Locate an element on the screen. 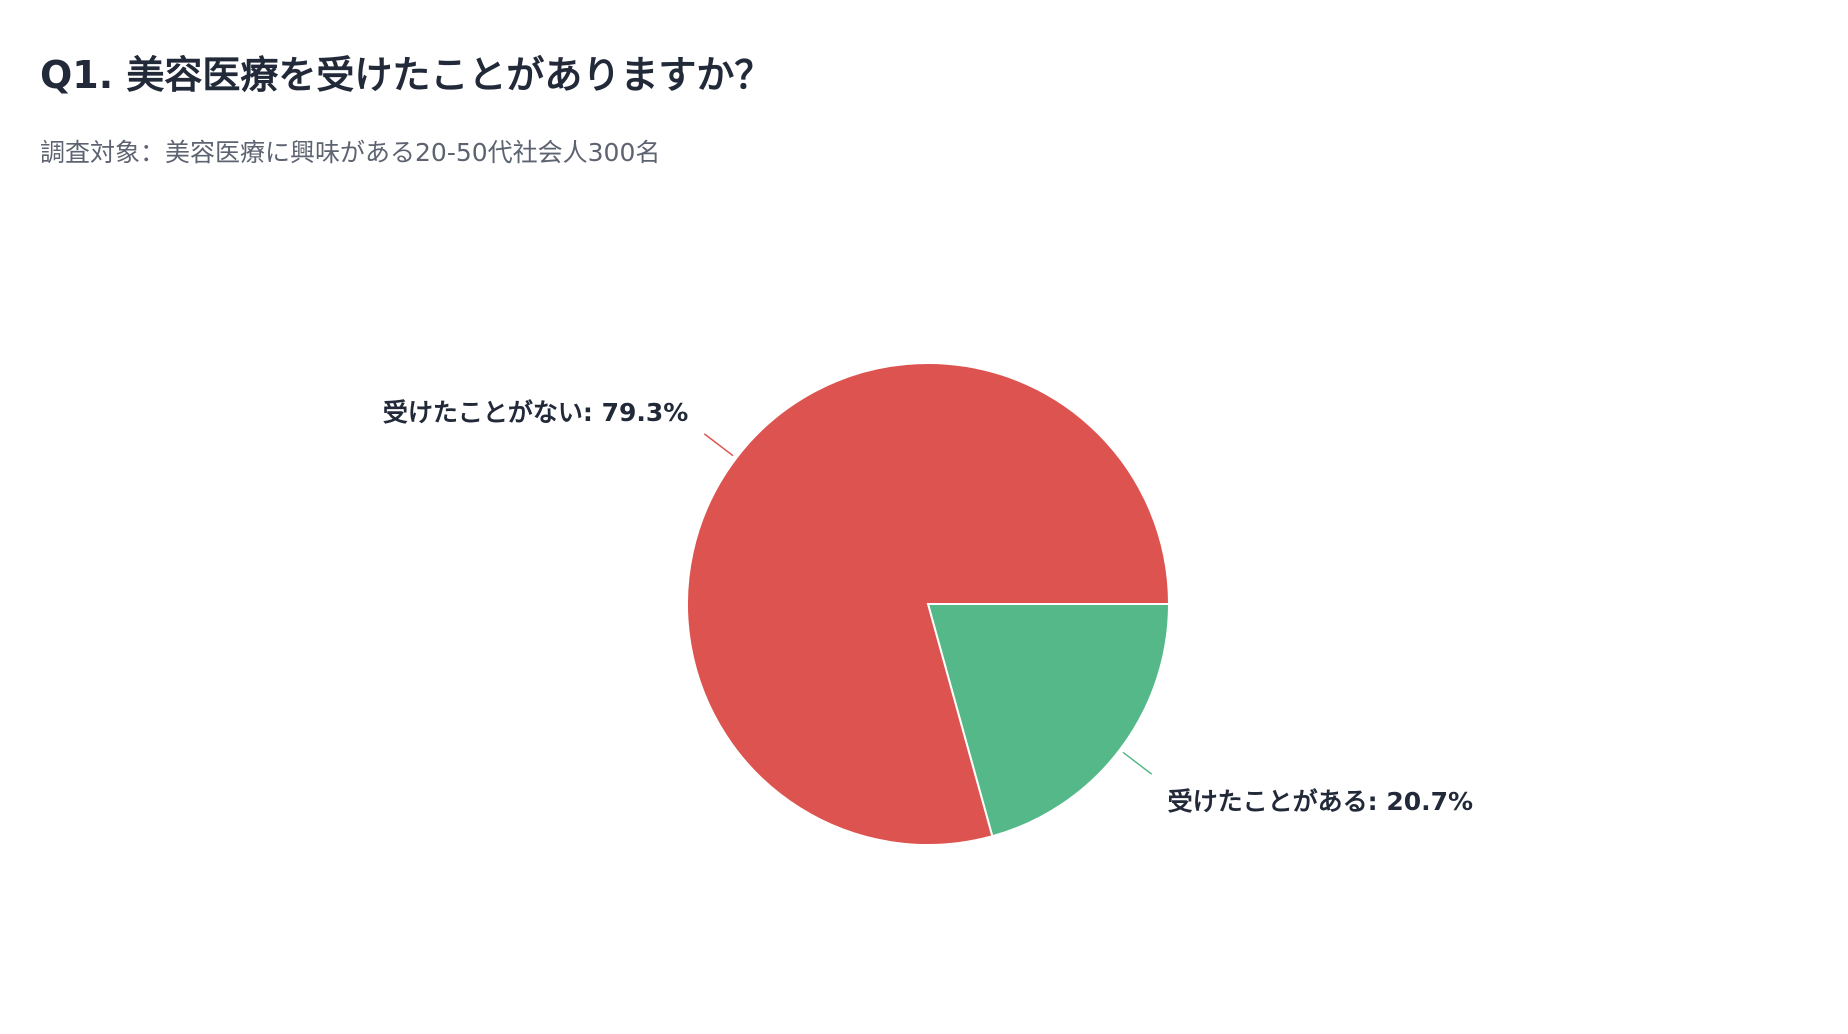 This screenshot has width=1848, height=1034. pie-slices is located at coordinates (928, 604).